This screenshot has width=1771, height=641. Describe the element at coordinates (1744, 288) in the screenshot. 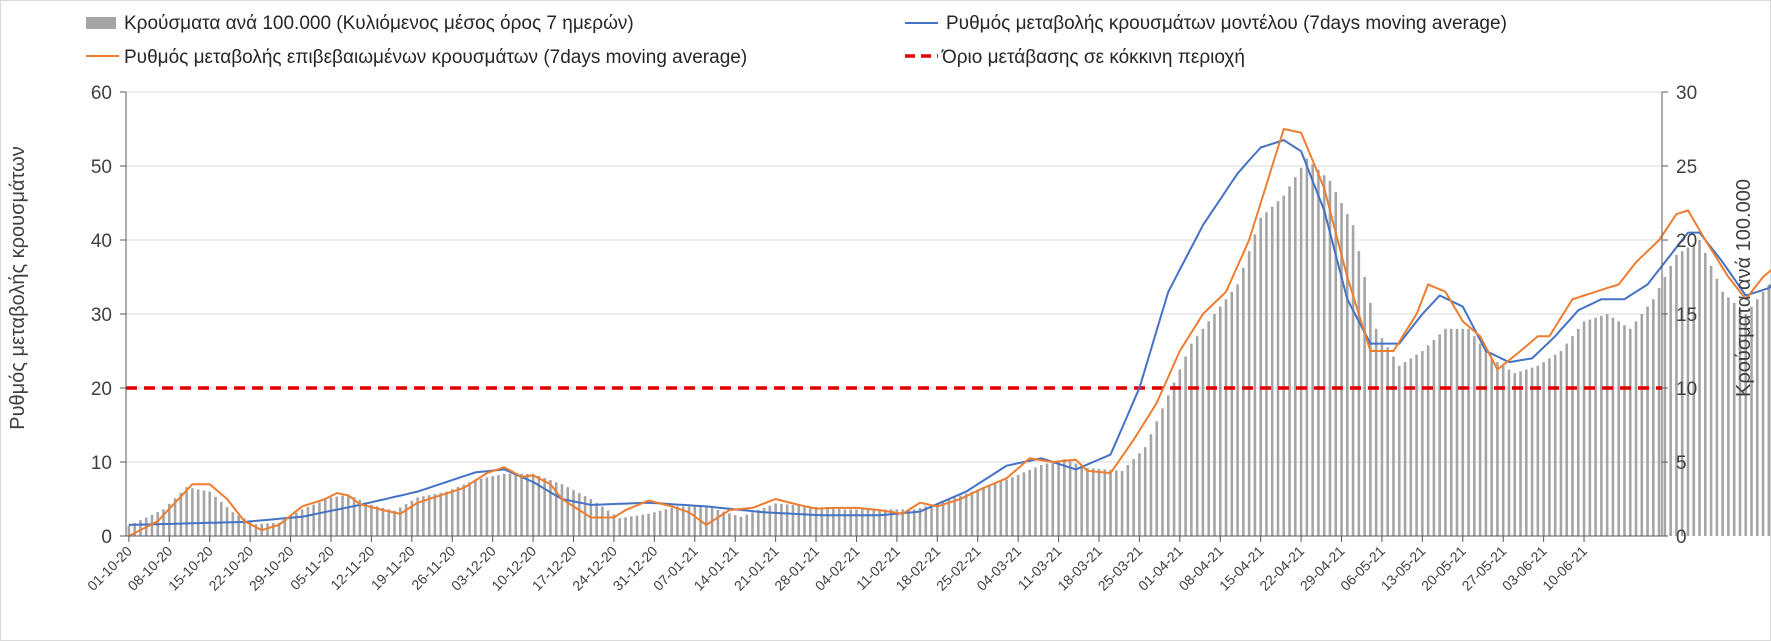

I see `right-y-axis-title: Κρούσματα ανά 100.000` at that location.